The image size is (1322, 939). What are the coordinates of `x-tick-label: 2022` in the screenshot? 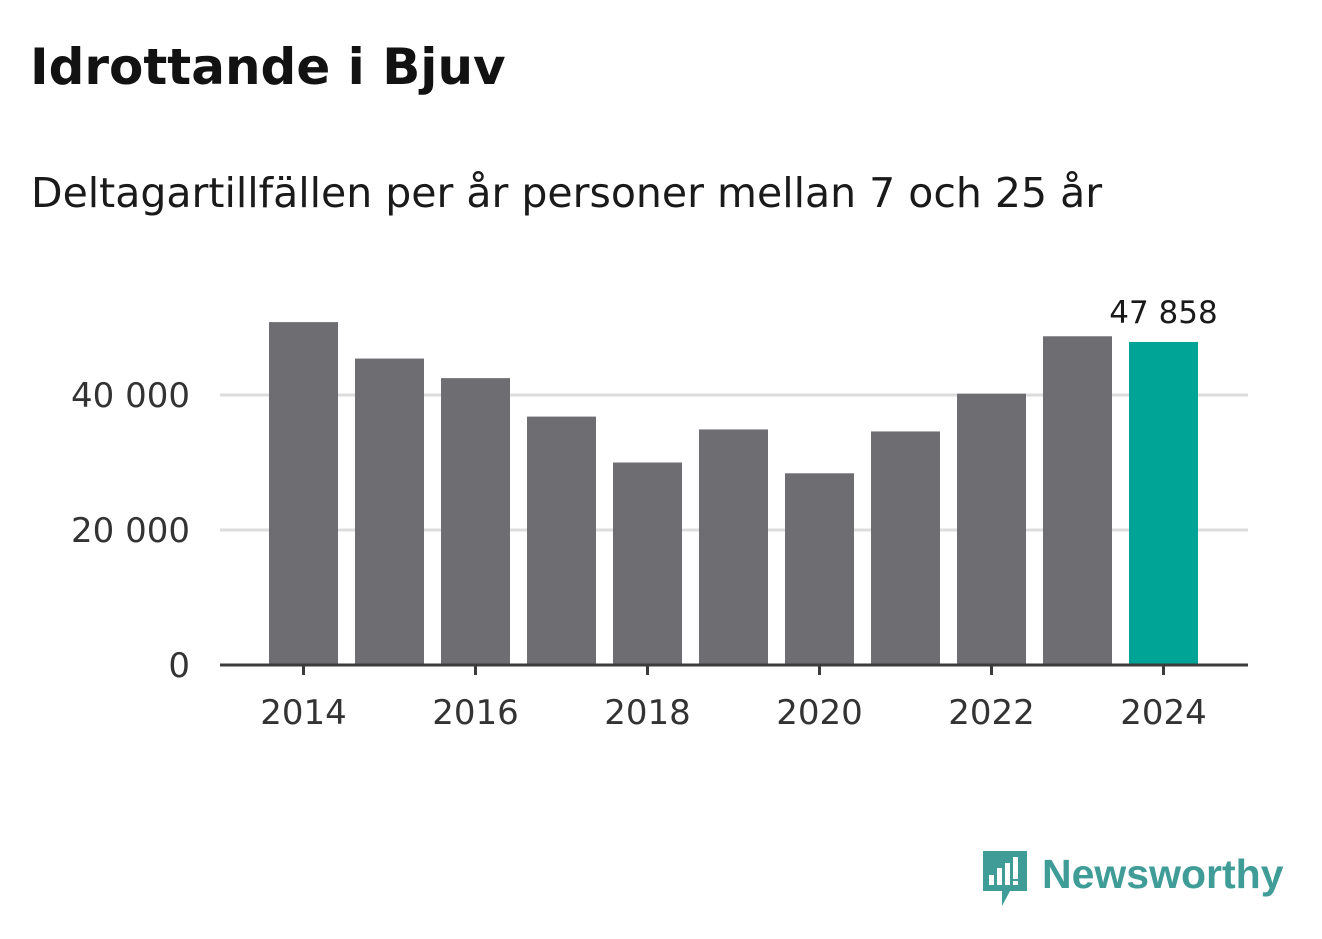 It's located at (991, 713).